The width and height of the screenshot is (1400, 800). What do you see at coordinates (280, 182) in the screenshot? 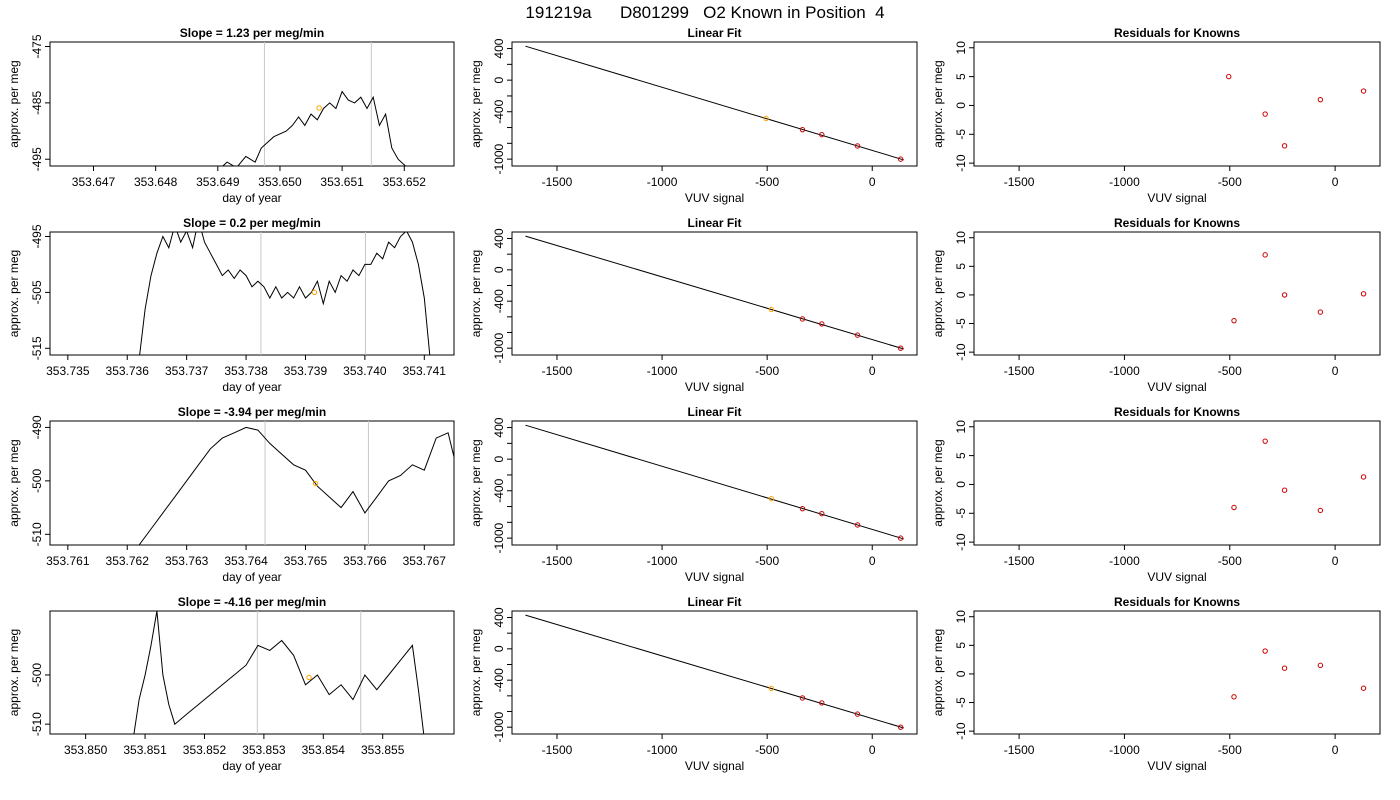
I see `x-tick-label: 353.650` at bounding box center [280, 182].